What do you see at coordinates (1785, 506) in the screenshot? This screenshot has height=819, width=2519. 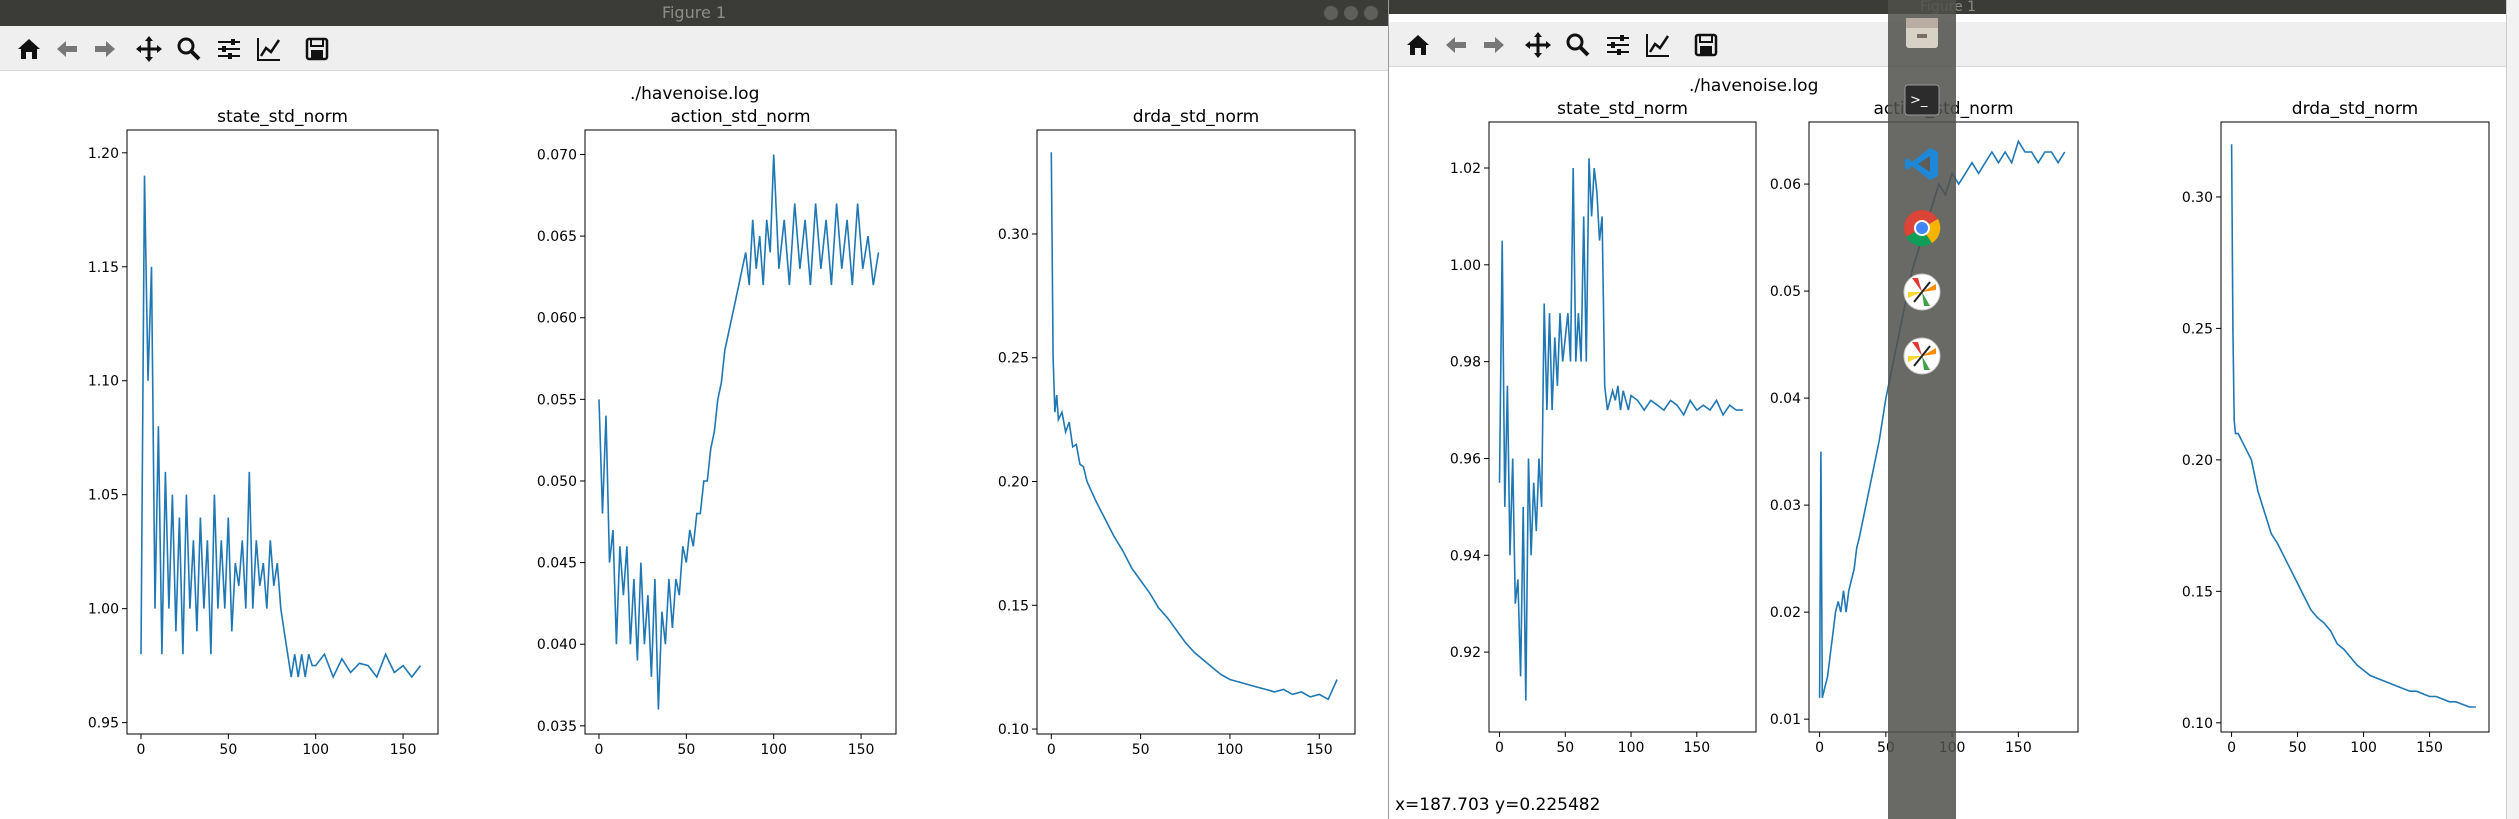 I see `y-tick-label: 0.03` at bounding box center [1785, 506].